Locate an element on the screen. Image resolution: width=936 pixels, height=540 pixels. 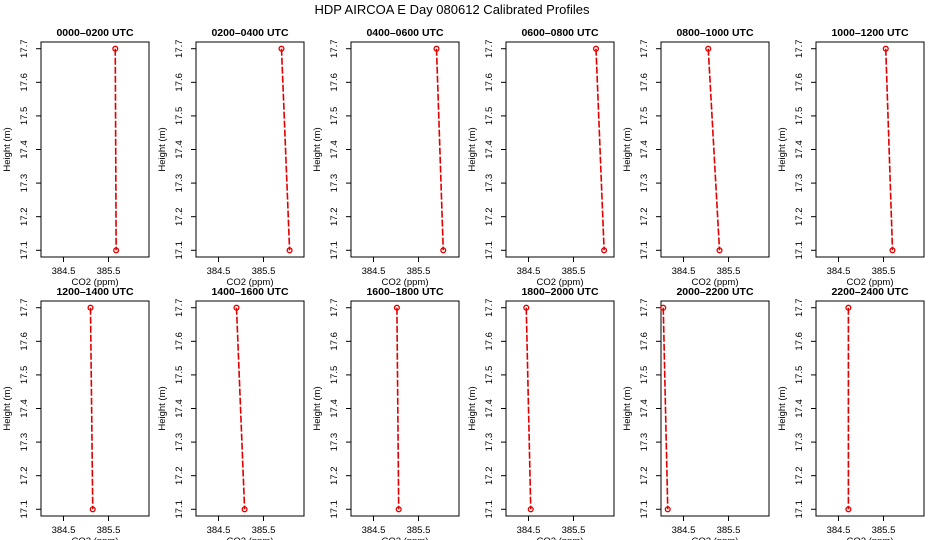
panel-title: 0800–1000 UTC is located at coordinates (714, 33).